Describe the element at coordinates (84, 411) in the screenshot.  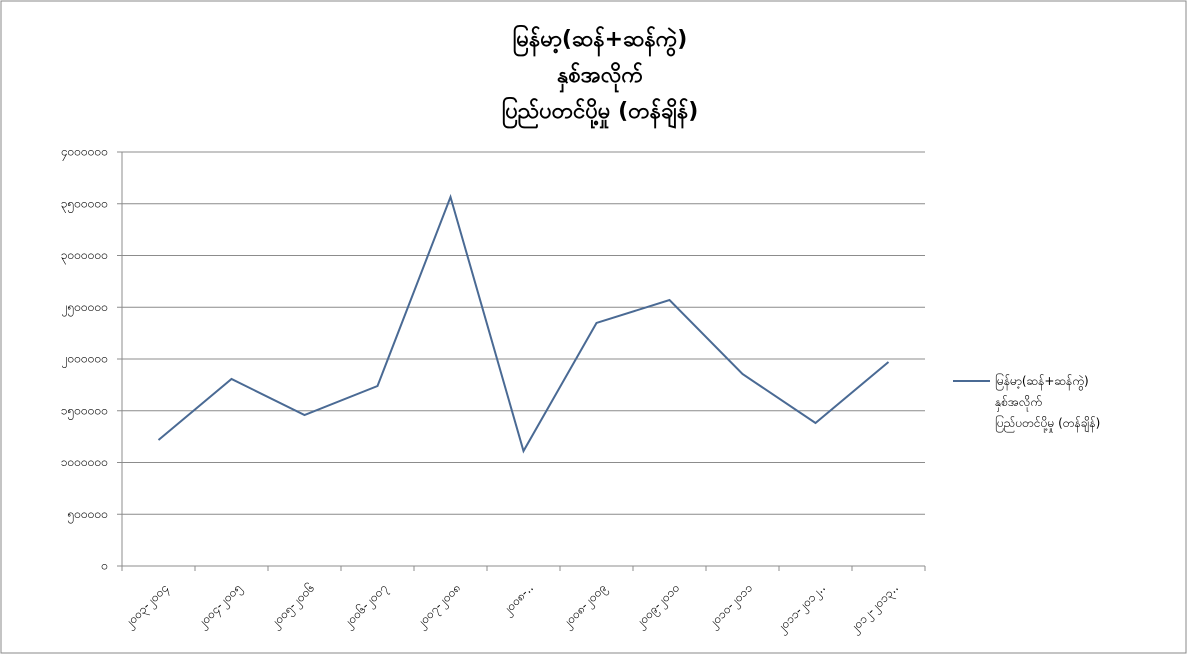
I see `y-tick-label: ၁၅၀၀၀၀၀` at that location.